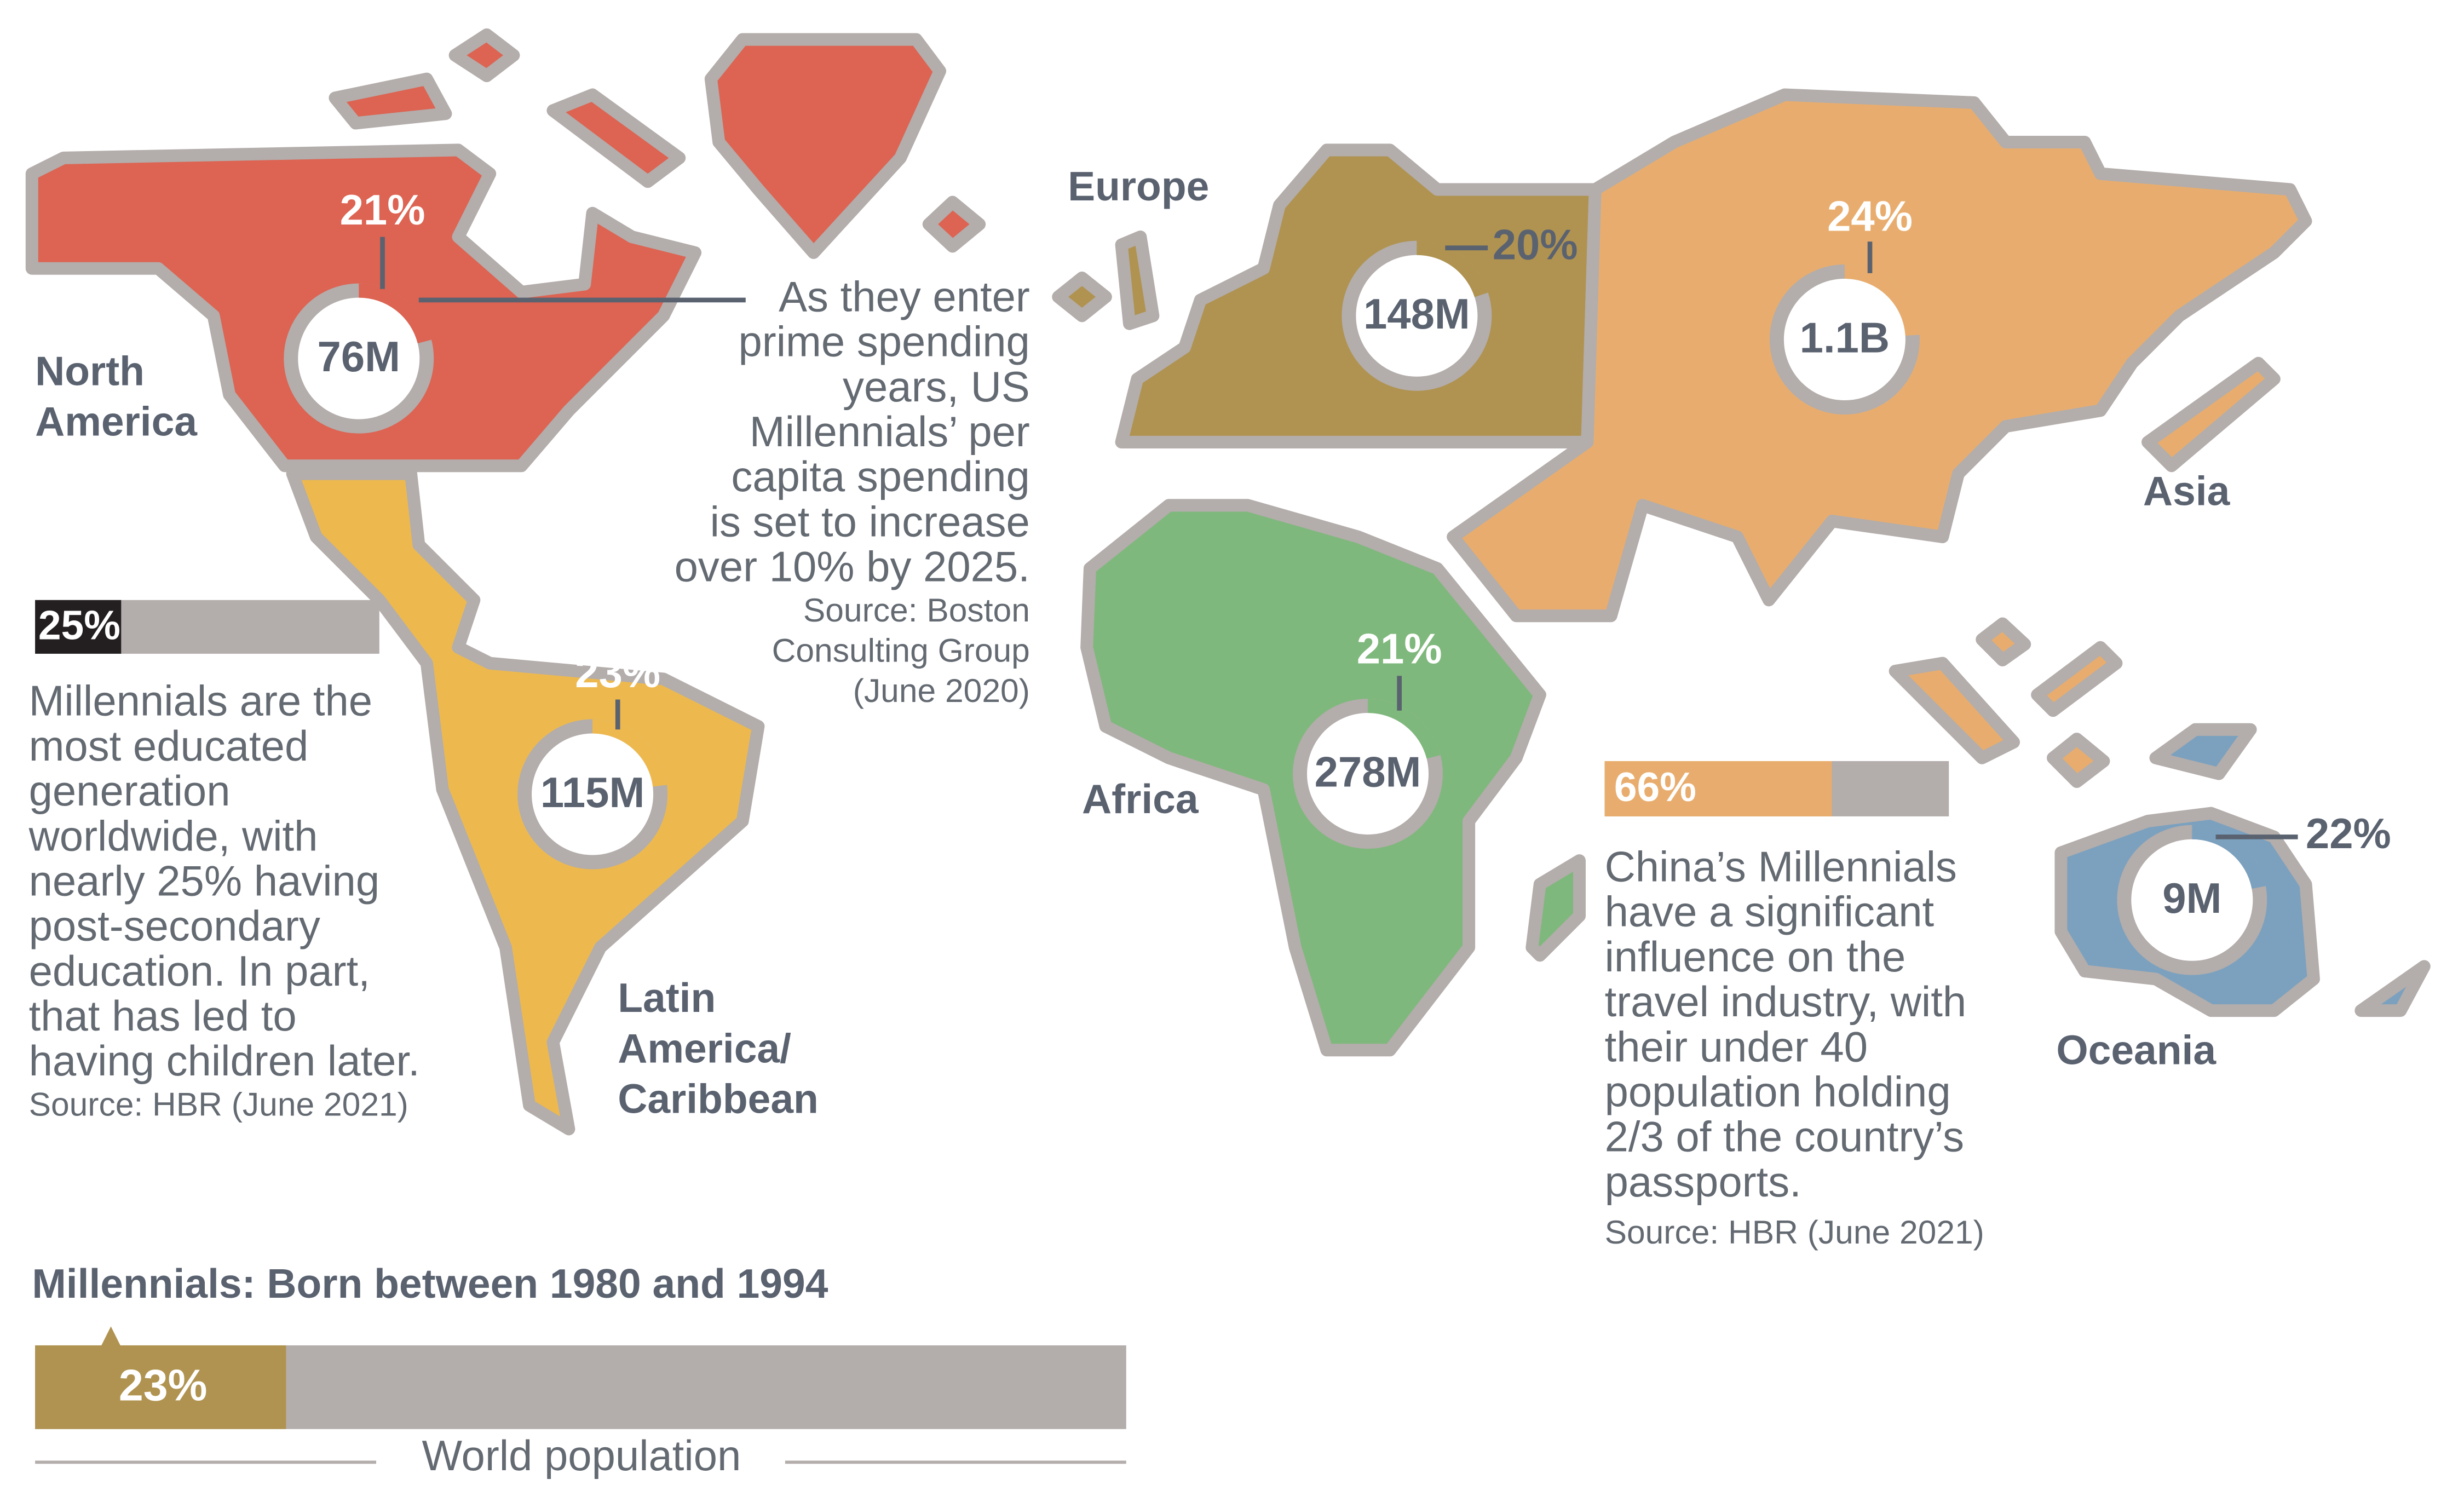  What do you see at coordinates (2136, 1050) in the screenshot?
I see `region-name: Oceania` at bounding box center [2136, 1050].